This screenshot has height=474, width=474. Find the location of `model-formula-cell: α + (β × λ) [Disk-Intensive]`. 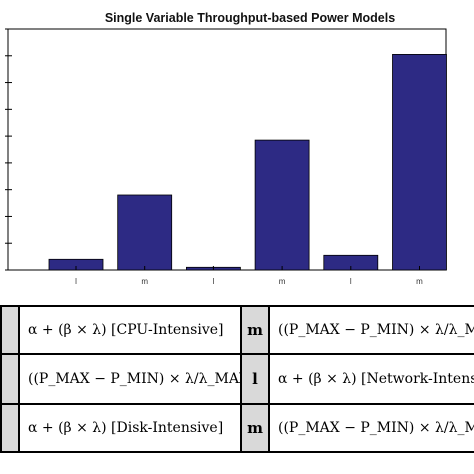

model-formula-cell: α + (β × λ) [Disk-Intensive] is located at coordinates (130, 428).